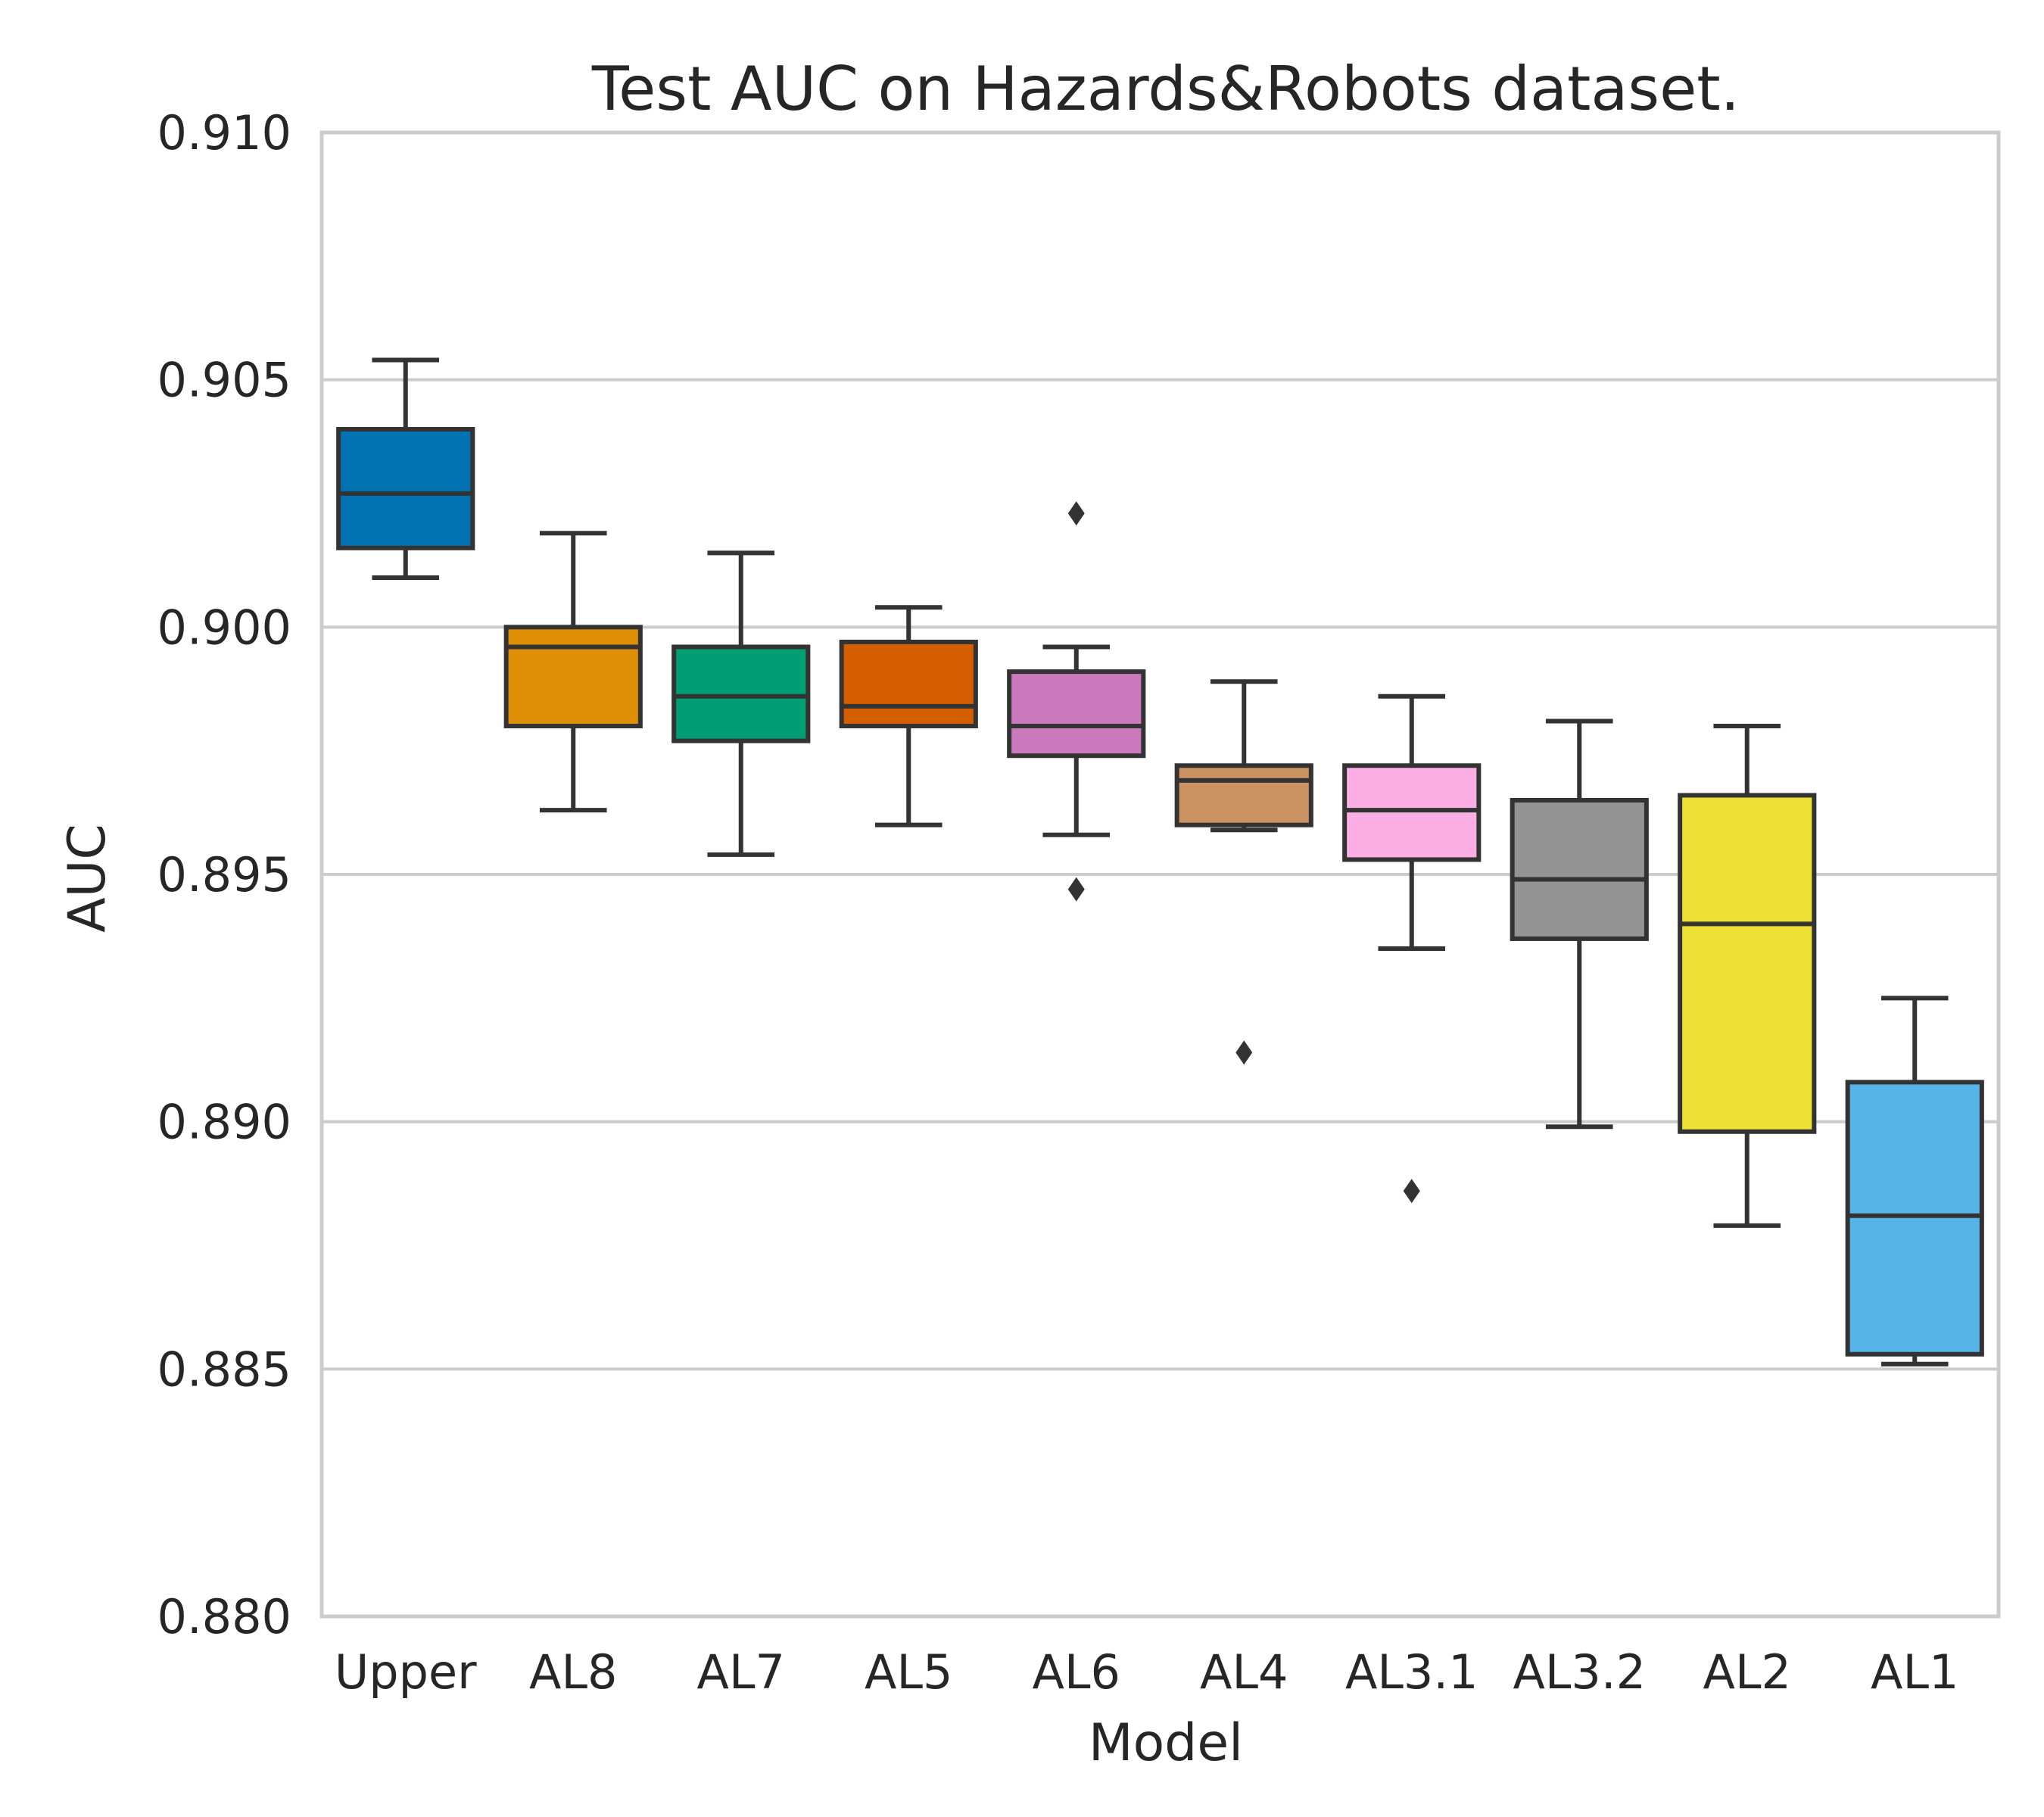  Describe the element at coordinates (1076, 1672) in the screenshot. I see `x-tick-label: AL6` at that location.